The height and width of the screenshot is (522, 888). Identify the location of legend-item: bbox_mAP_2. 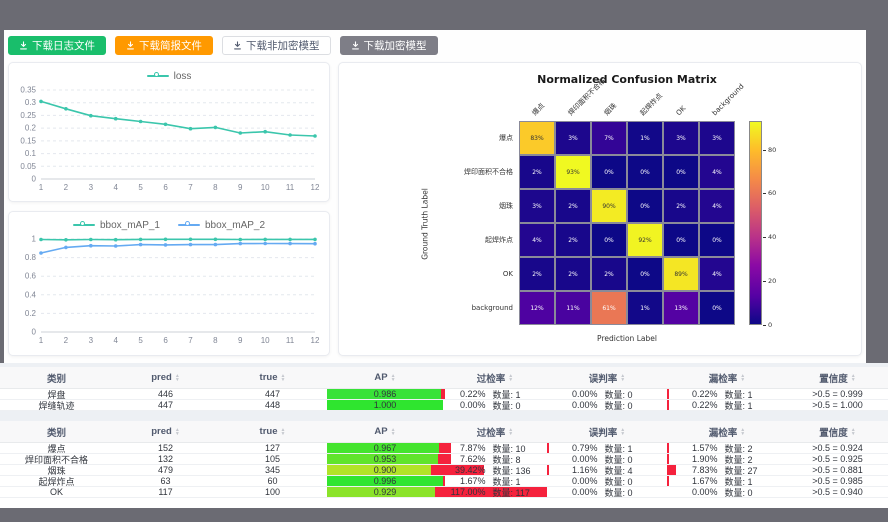
(221, 225).